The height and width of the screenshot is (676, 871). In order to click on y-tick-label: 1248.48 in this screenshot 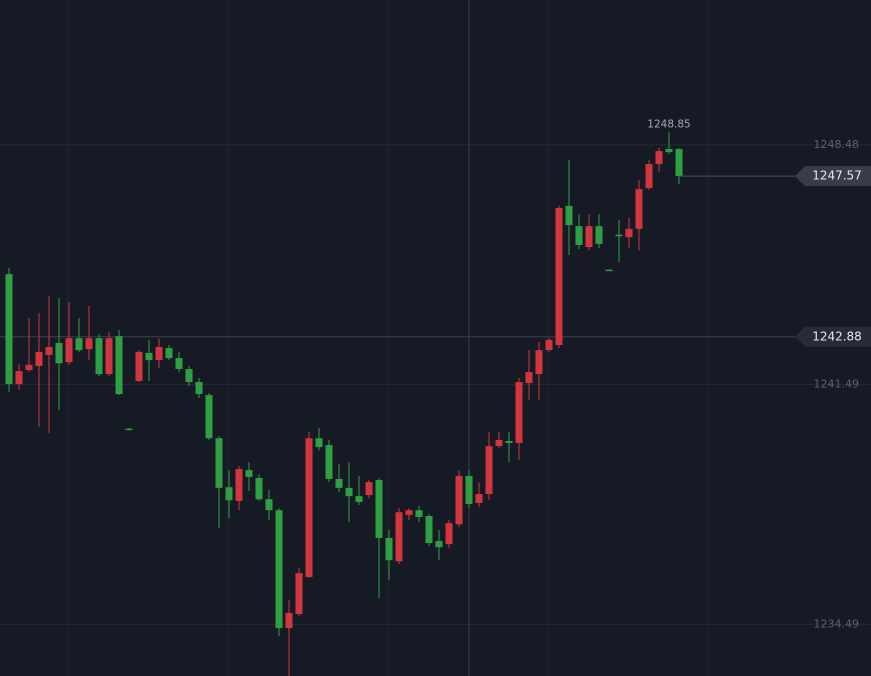, I will do `click(837, 144)`.